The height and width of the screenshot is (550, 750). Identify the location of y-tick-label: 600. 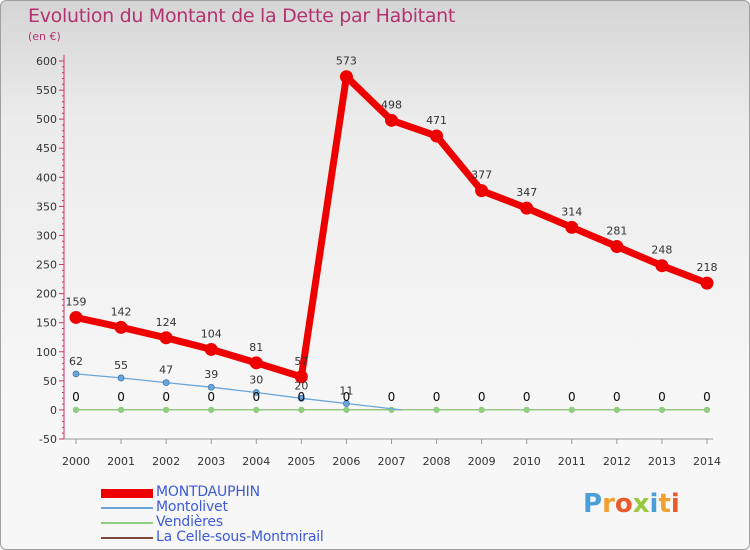
(46, 61).